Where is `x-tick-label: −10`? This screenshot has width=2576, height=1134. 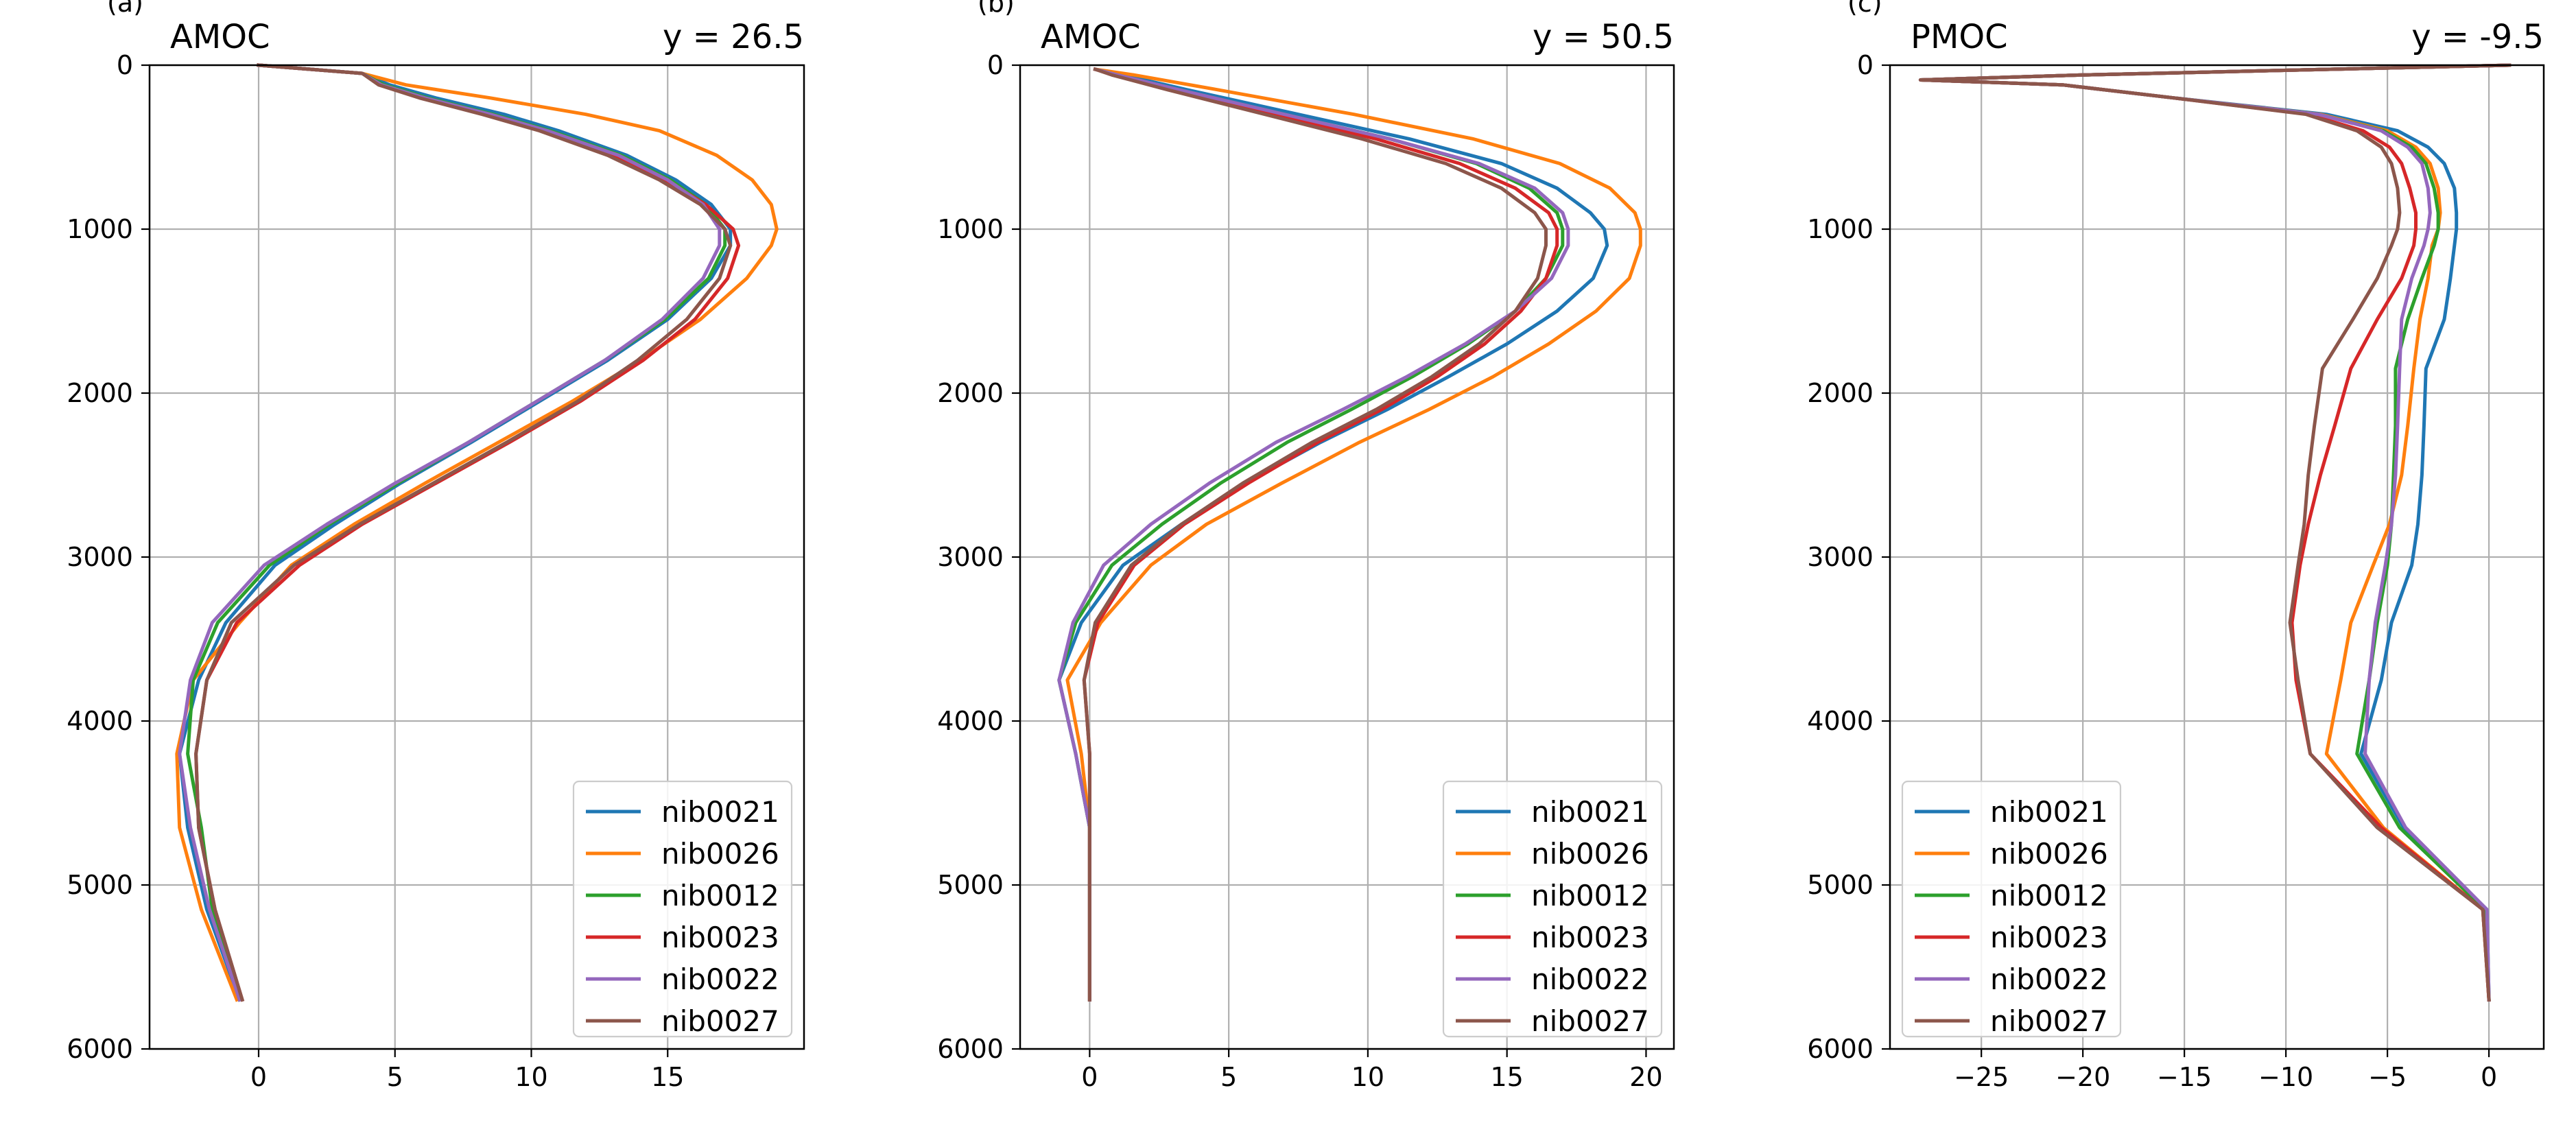
x-tick-label: −10 is located at coordinates (2285, 1077).